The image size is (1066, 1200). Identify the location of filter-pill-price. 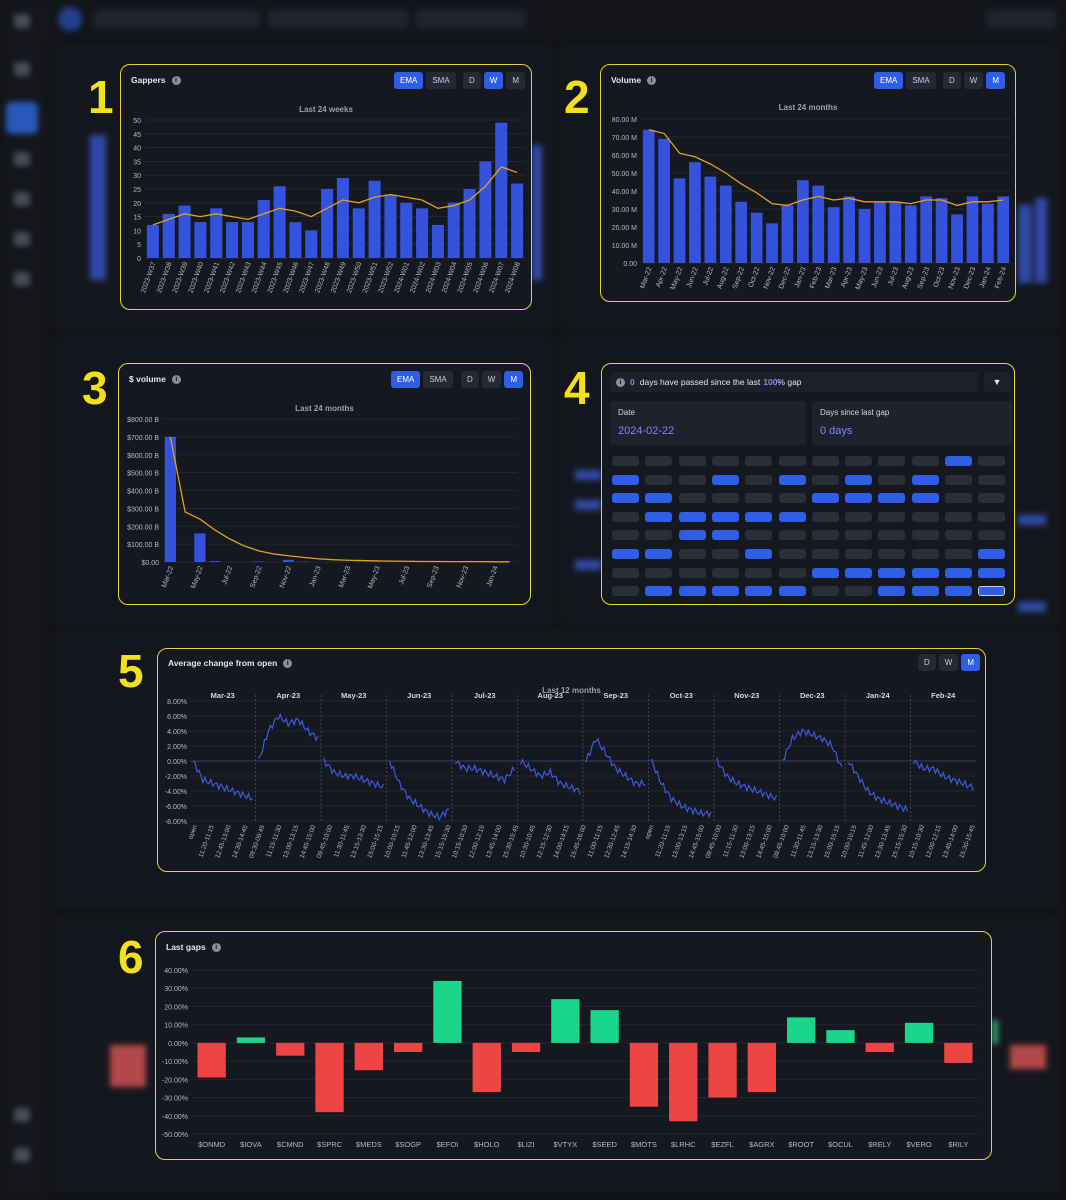
(471, 19).